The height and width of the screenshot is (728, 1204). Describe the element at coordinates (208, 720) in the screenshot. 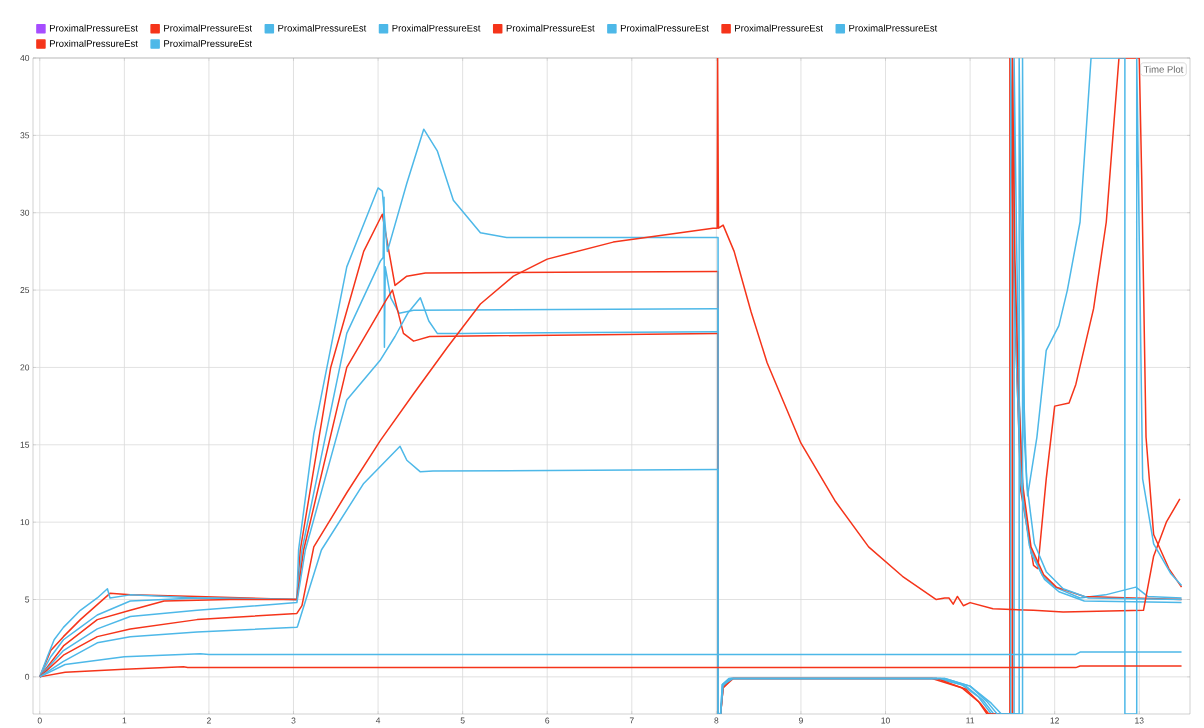

I see `x-tick-label: 2` at that location.